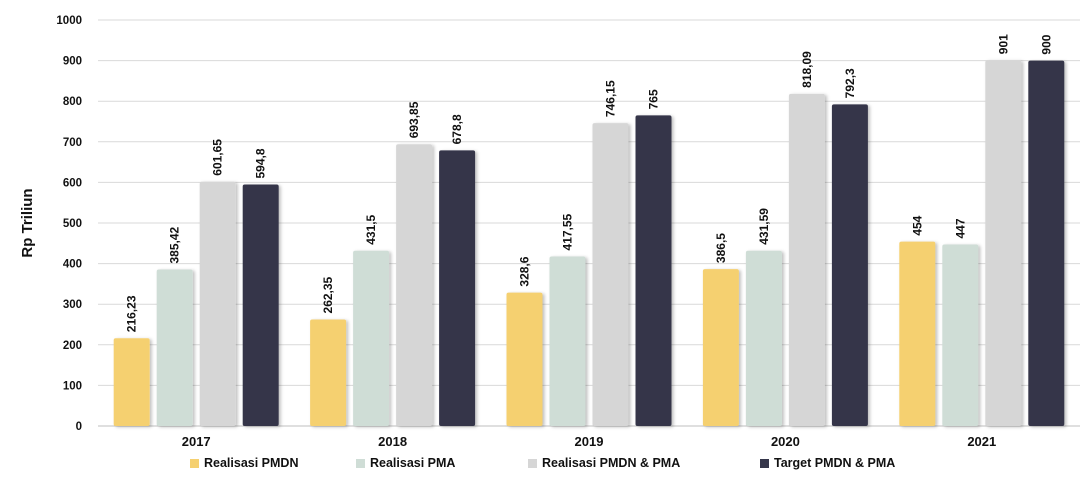  What do you see at coordinates (654, 99) in the screenshot?
I see `data-label: 765` at bounding box center [654, 99].